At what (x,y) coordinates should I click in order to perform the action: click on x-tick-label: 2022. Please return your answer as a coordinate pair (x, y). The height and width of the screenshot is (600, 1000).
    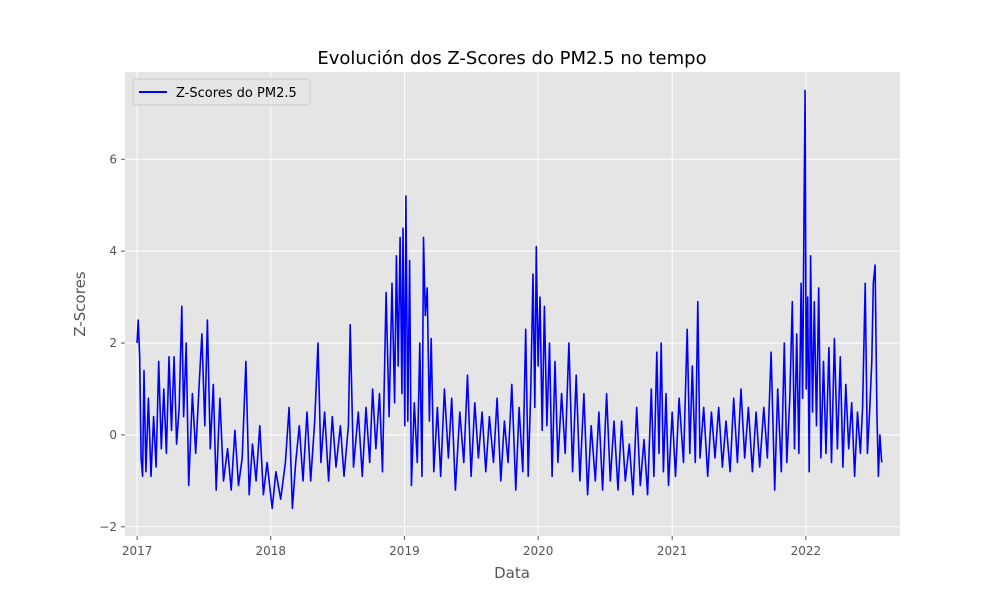
    Looking at the image, I should click on (806, 551).